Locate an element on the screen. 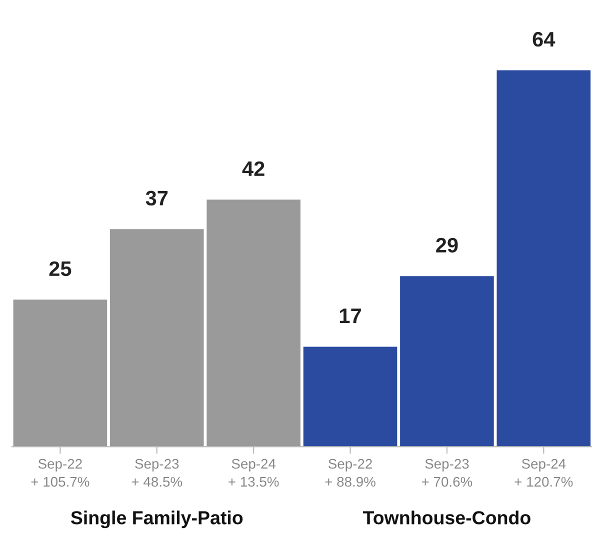 The width and height of the screenshot is (592, 535). x-tick-label: Sep-23 + 48.5% is located at coordinates (157, 472).